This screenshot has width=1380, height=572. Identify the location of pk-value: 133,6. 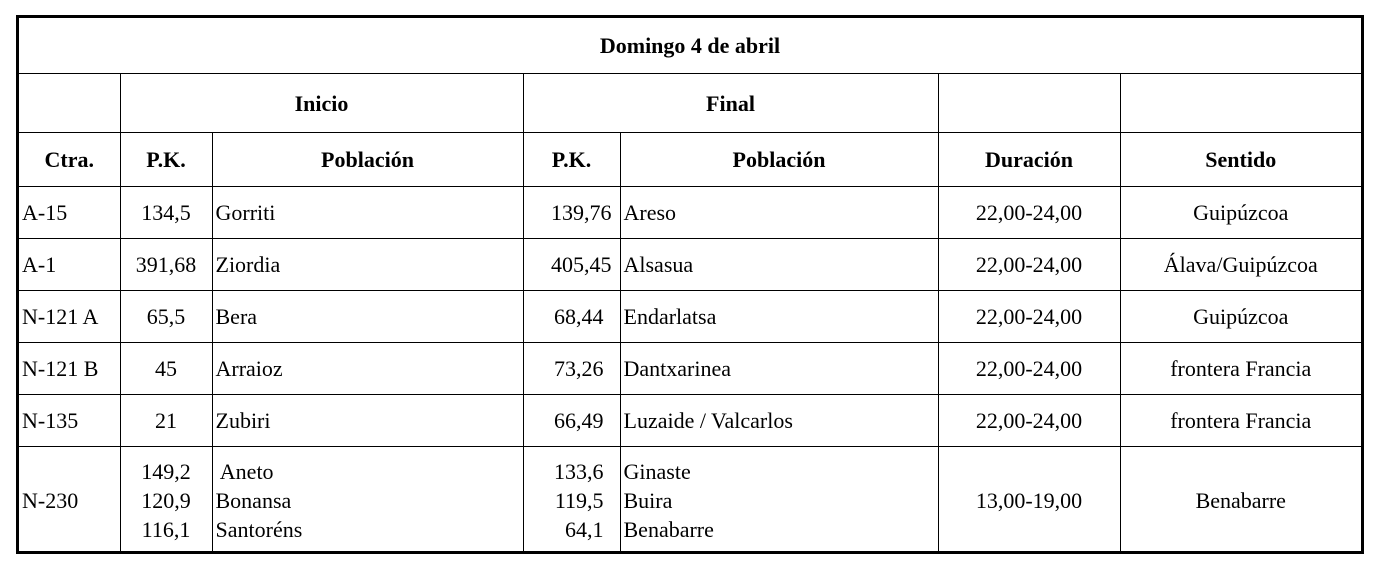
(579, 471).